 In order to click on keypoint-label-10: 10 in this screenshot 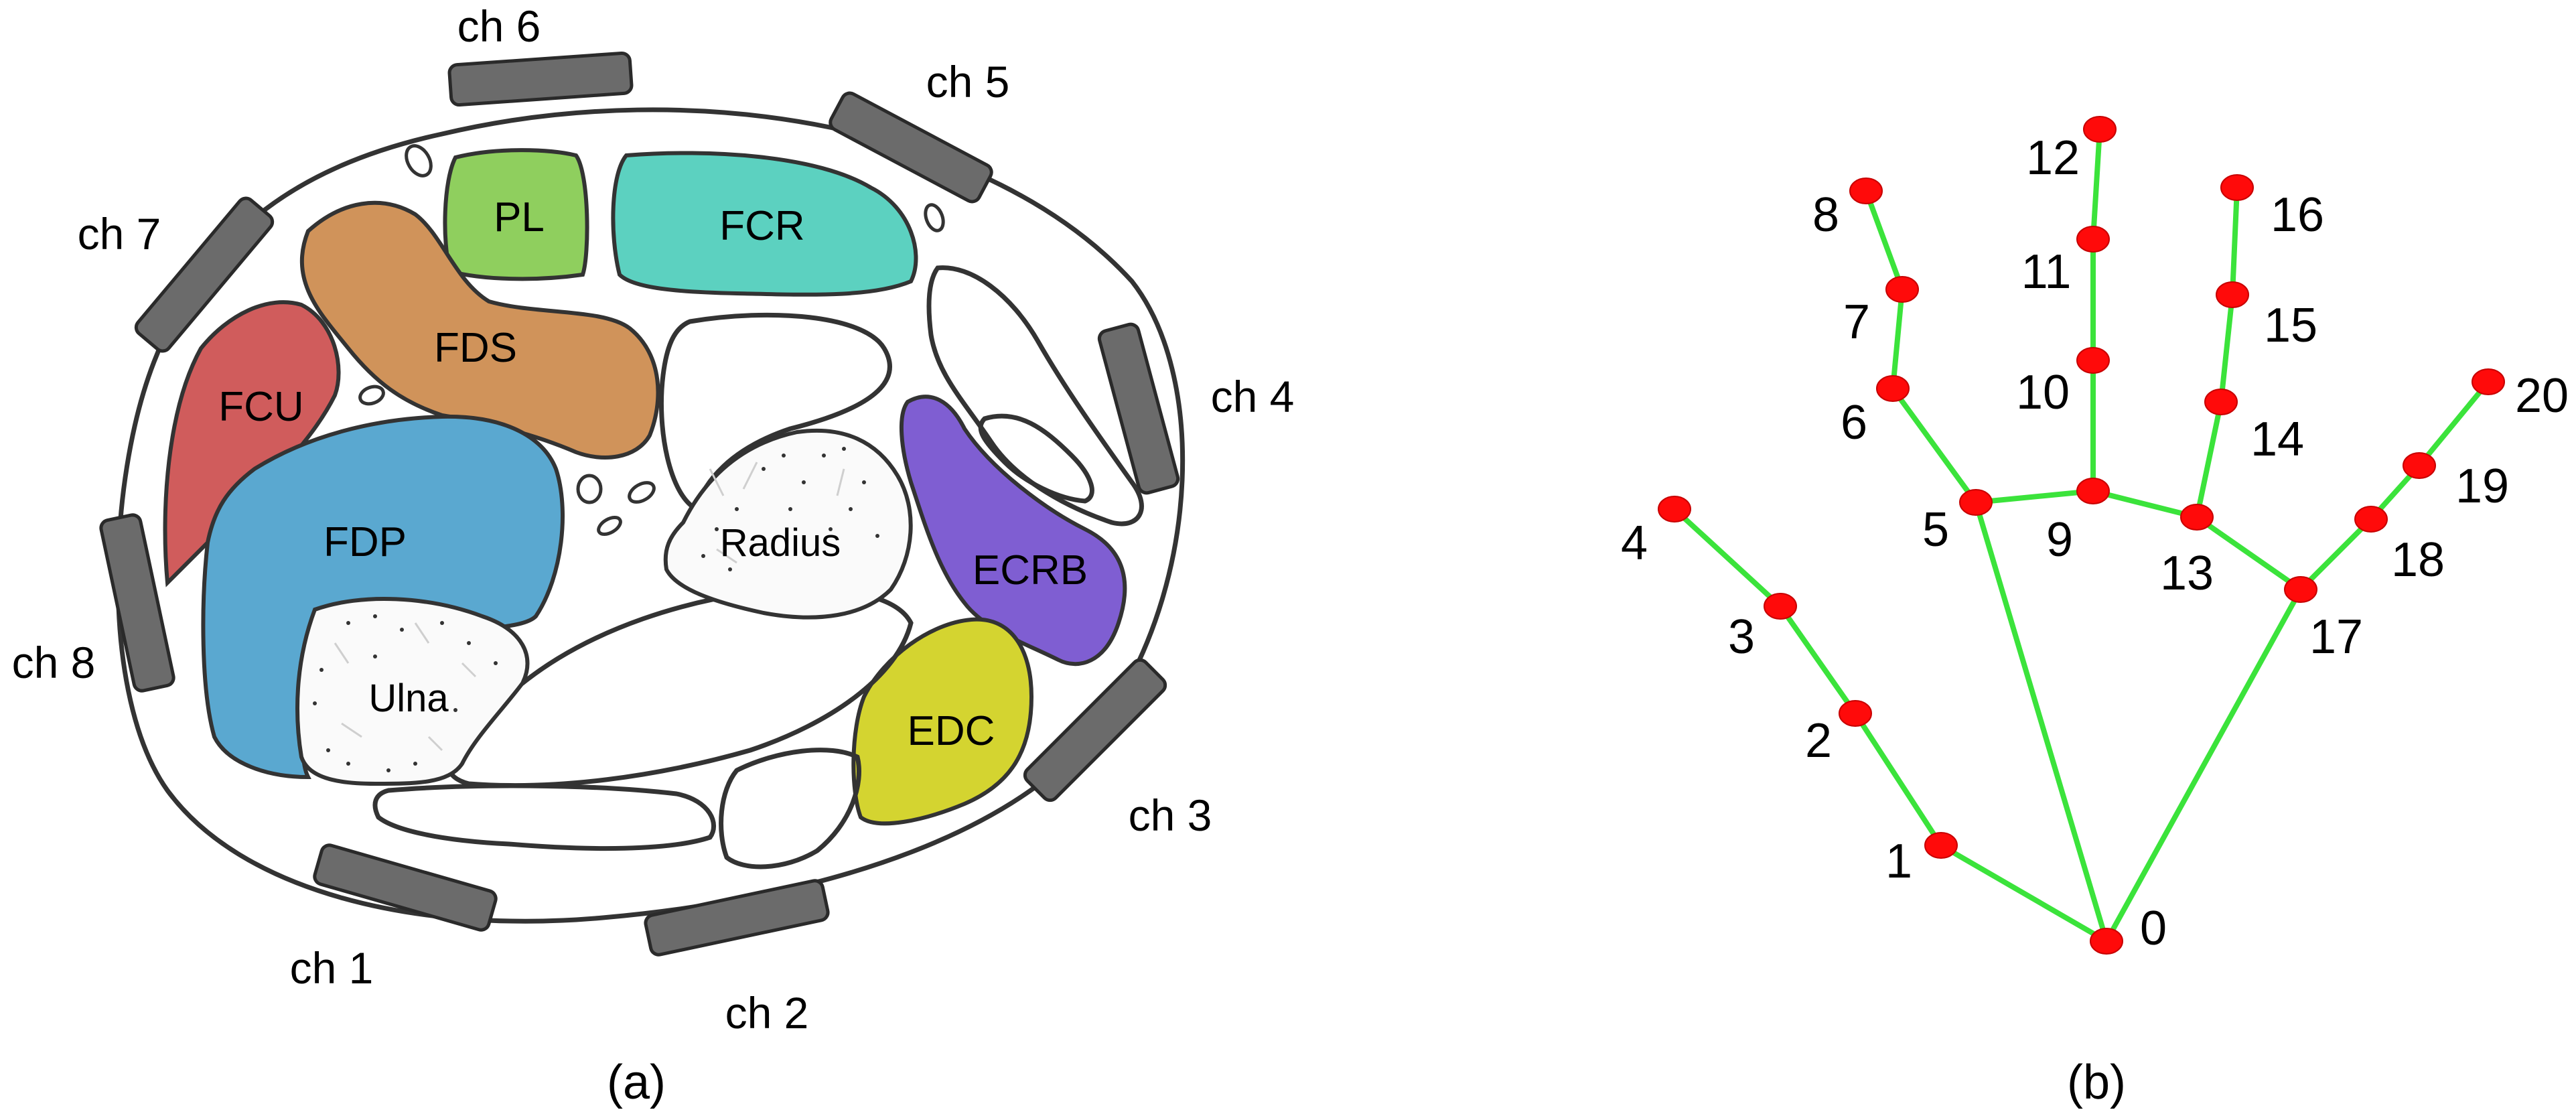, I will do `click(2043, 392)`.